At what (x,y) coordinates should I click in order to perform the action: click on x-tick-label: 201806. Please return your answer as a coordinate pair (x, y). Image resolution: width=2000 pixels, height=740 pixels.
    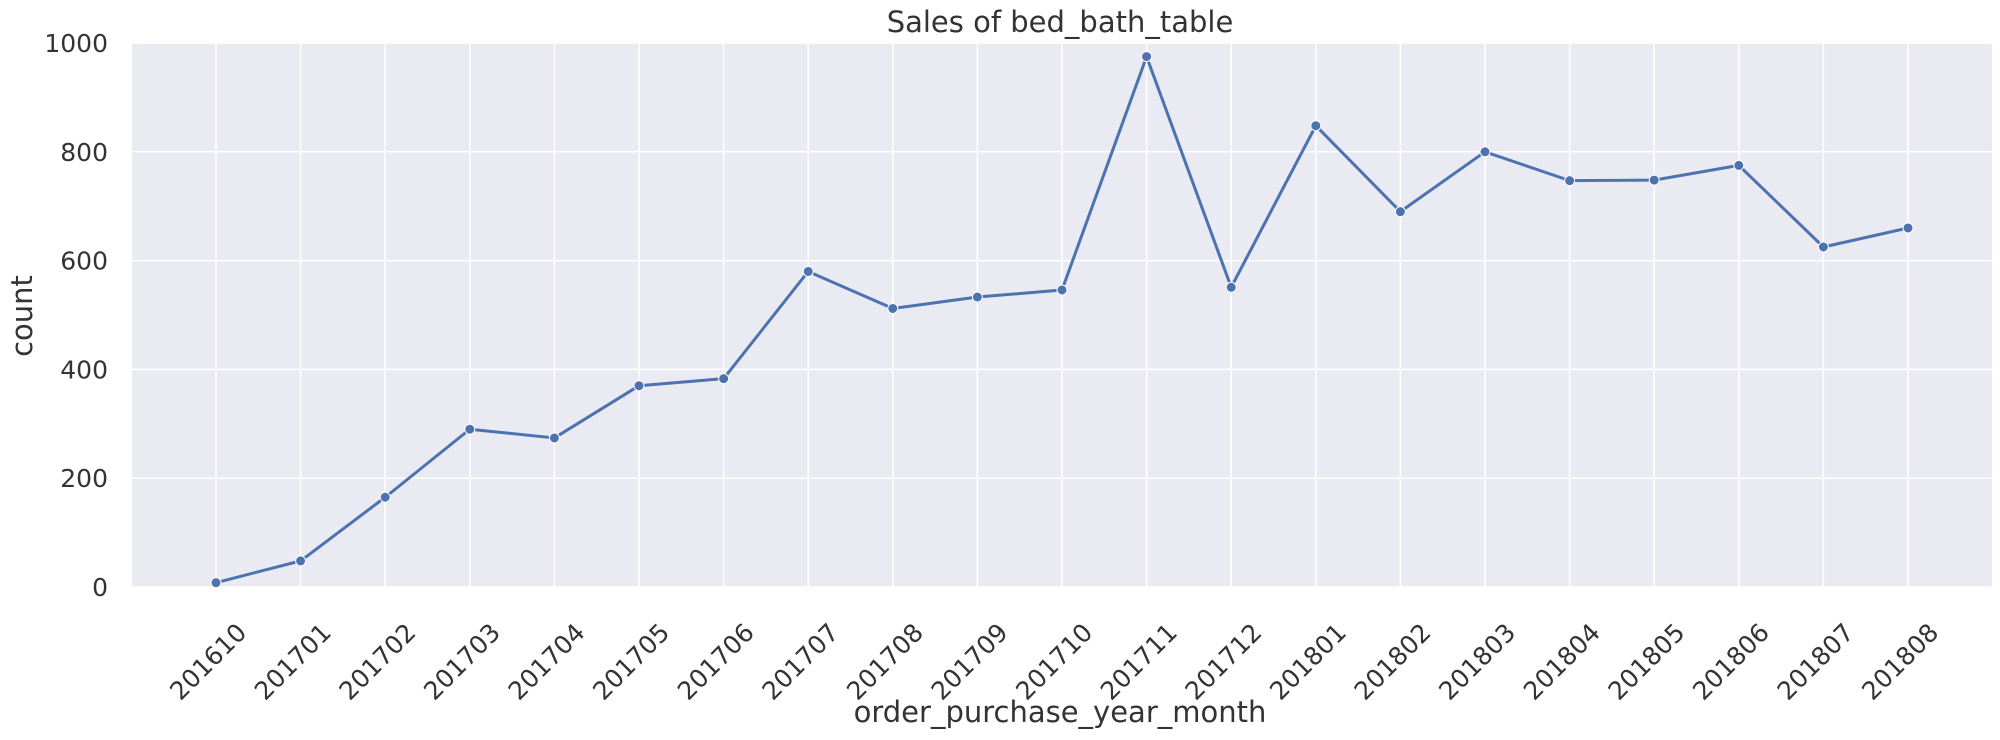
    Looking at the image, I should click on (1731, 662).